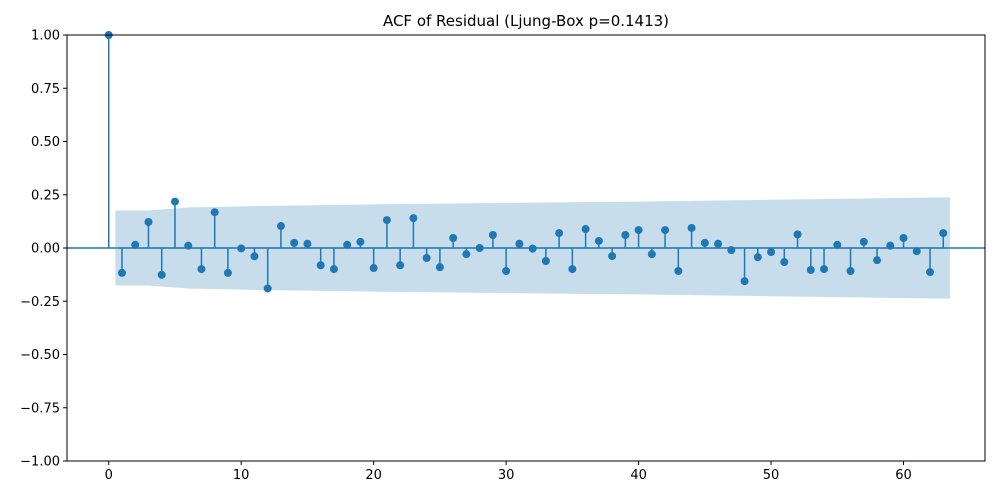 This screenshot has width=1000, height=500. I want to click on x-axis: 0 10 20 30 40 50 60, so click(508, 472).